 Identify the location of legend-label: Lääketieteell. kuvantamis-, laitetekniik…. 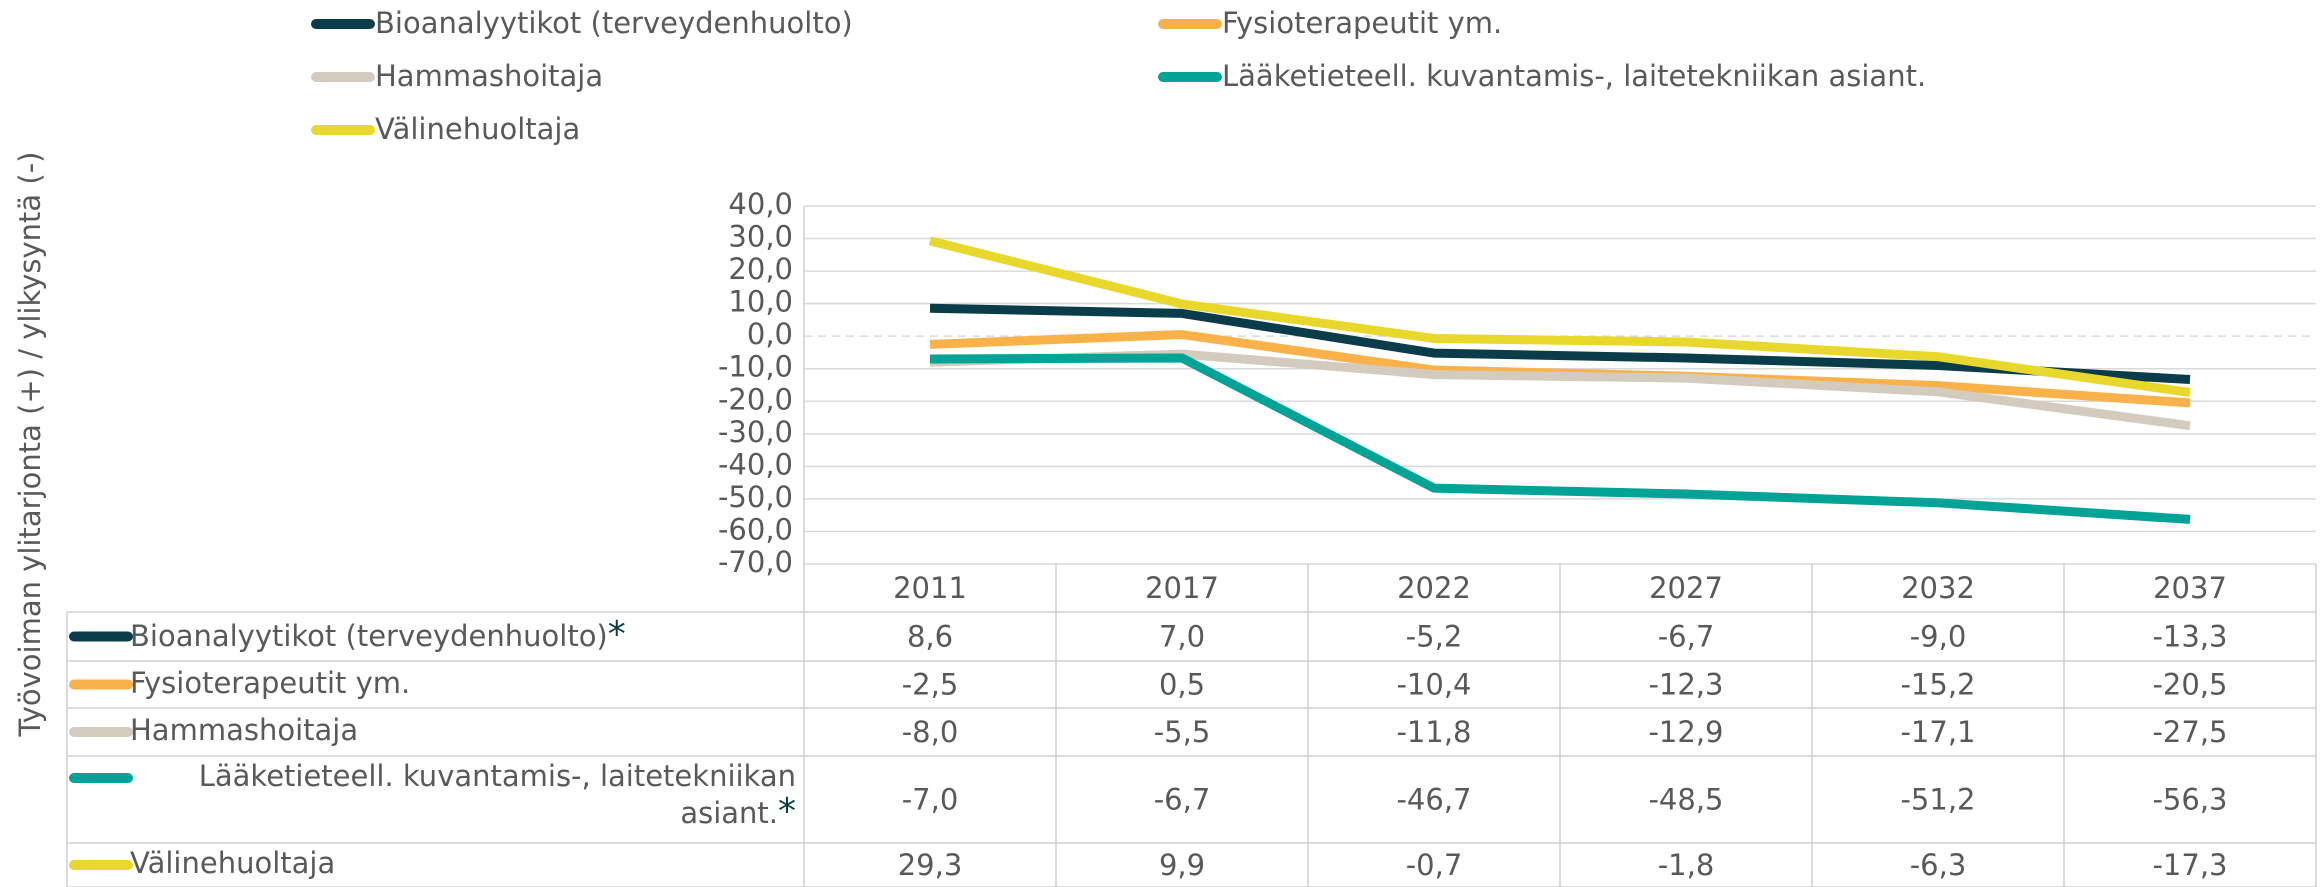
(1574, 76).